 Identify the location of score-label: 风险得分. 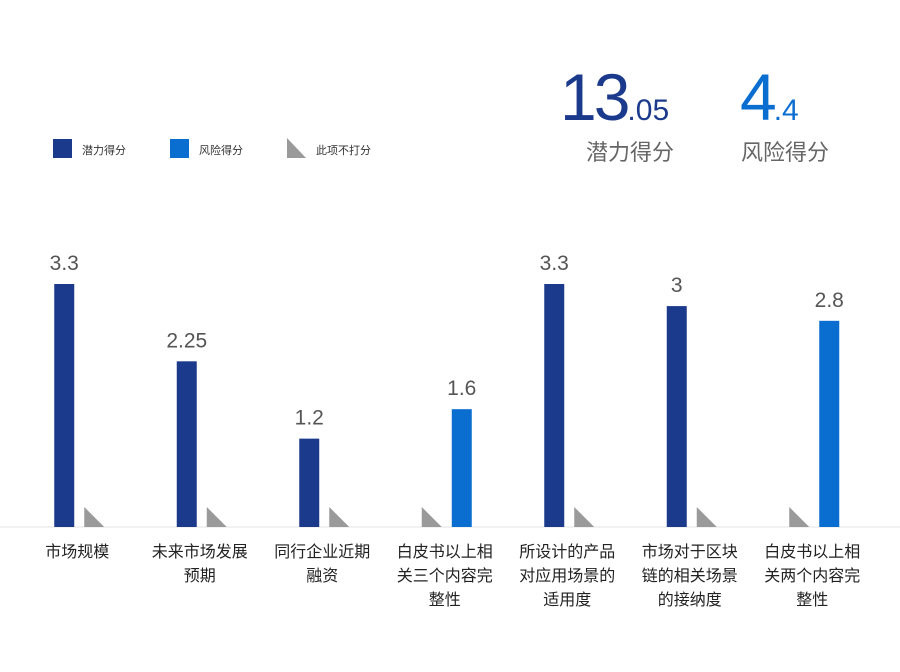
(785, 152).